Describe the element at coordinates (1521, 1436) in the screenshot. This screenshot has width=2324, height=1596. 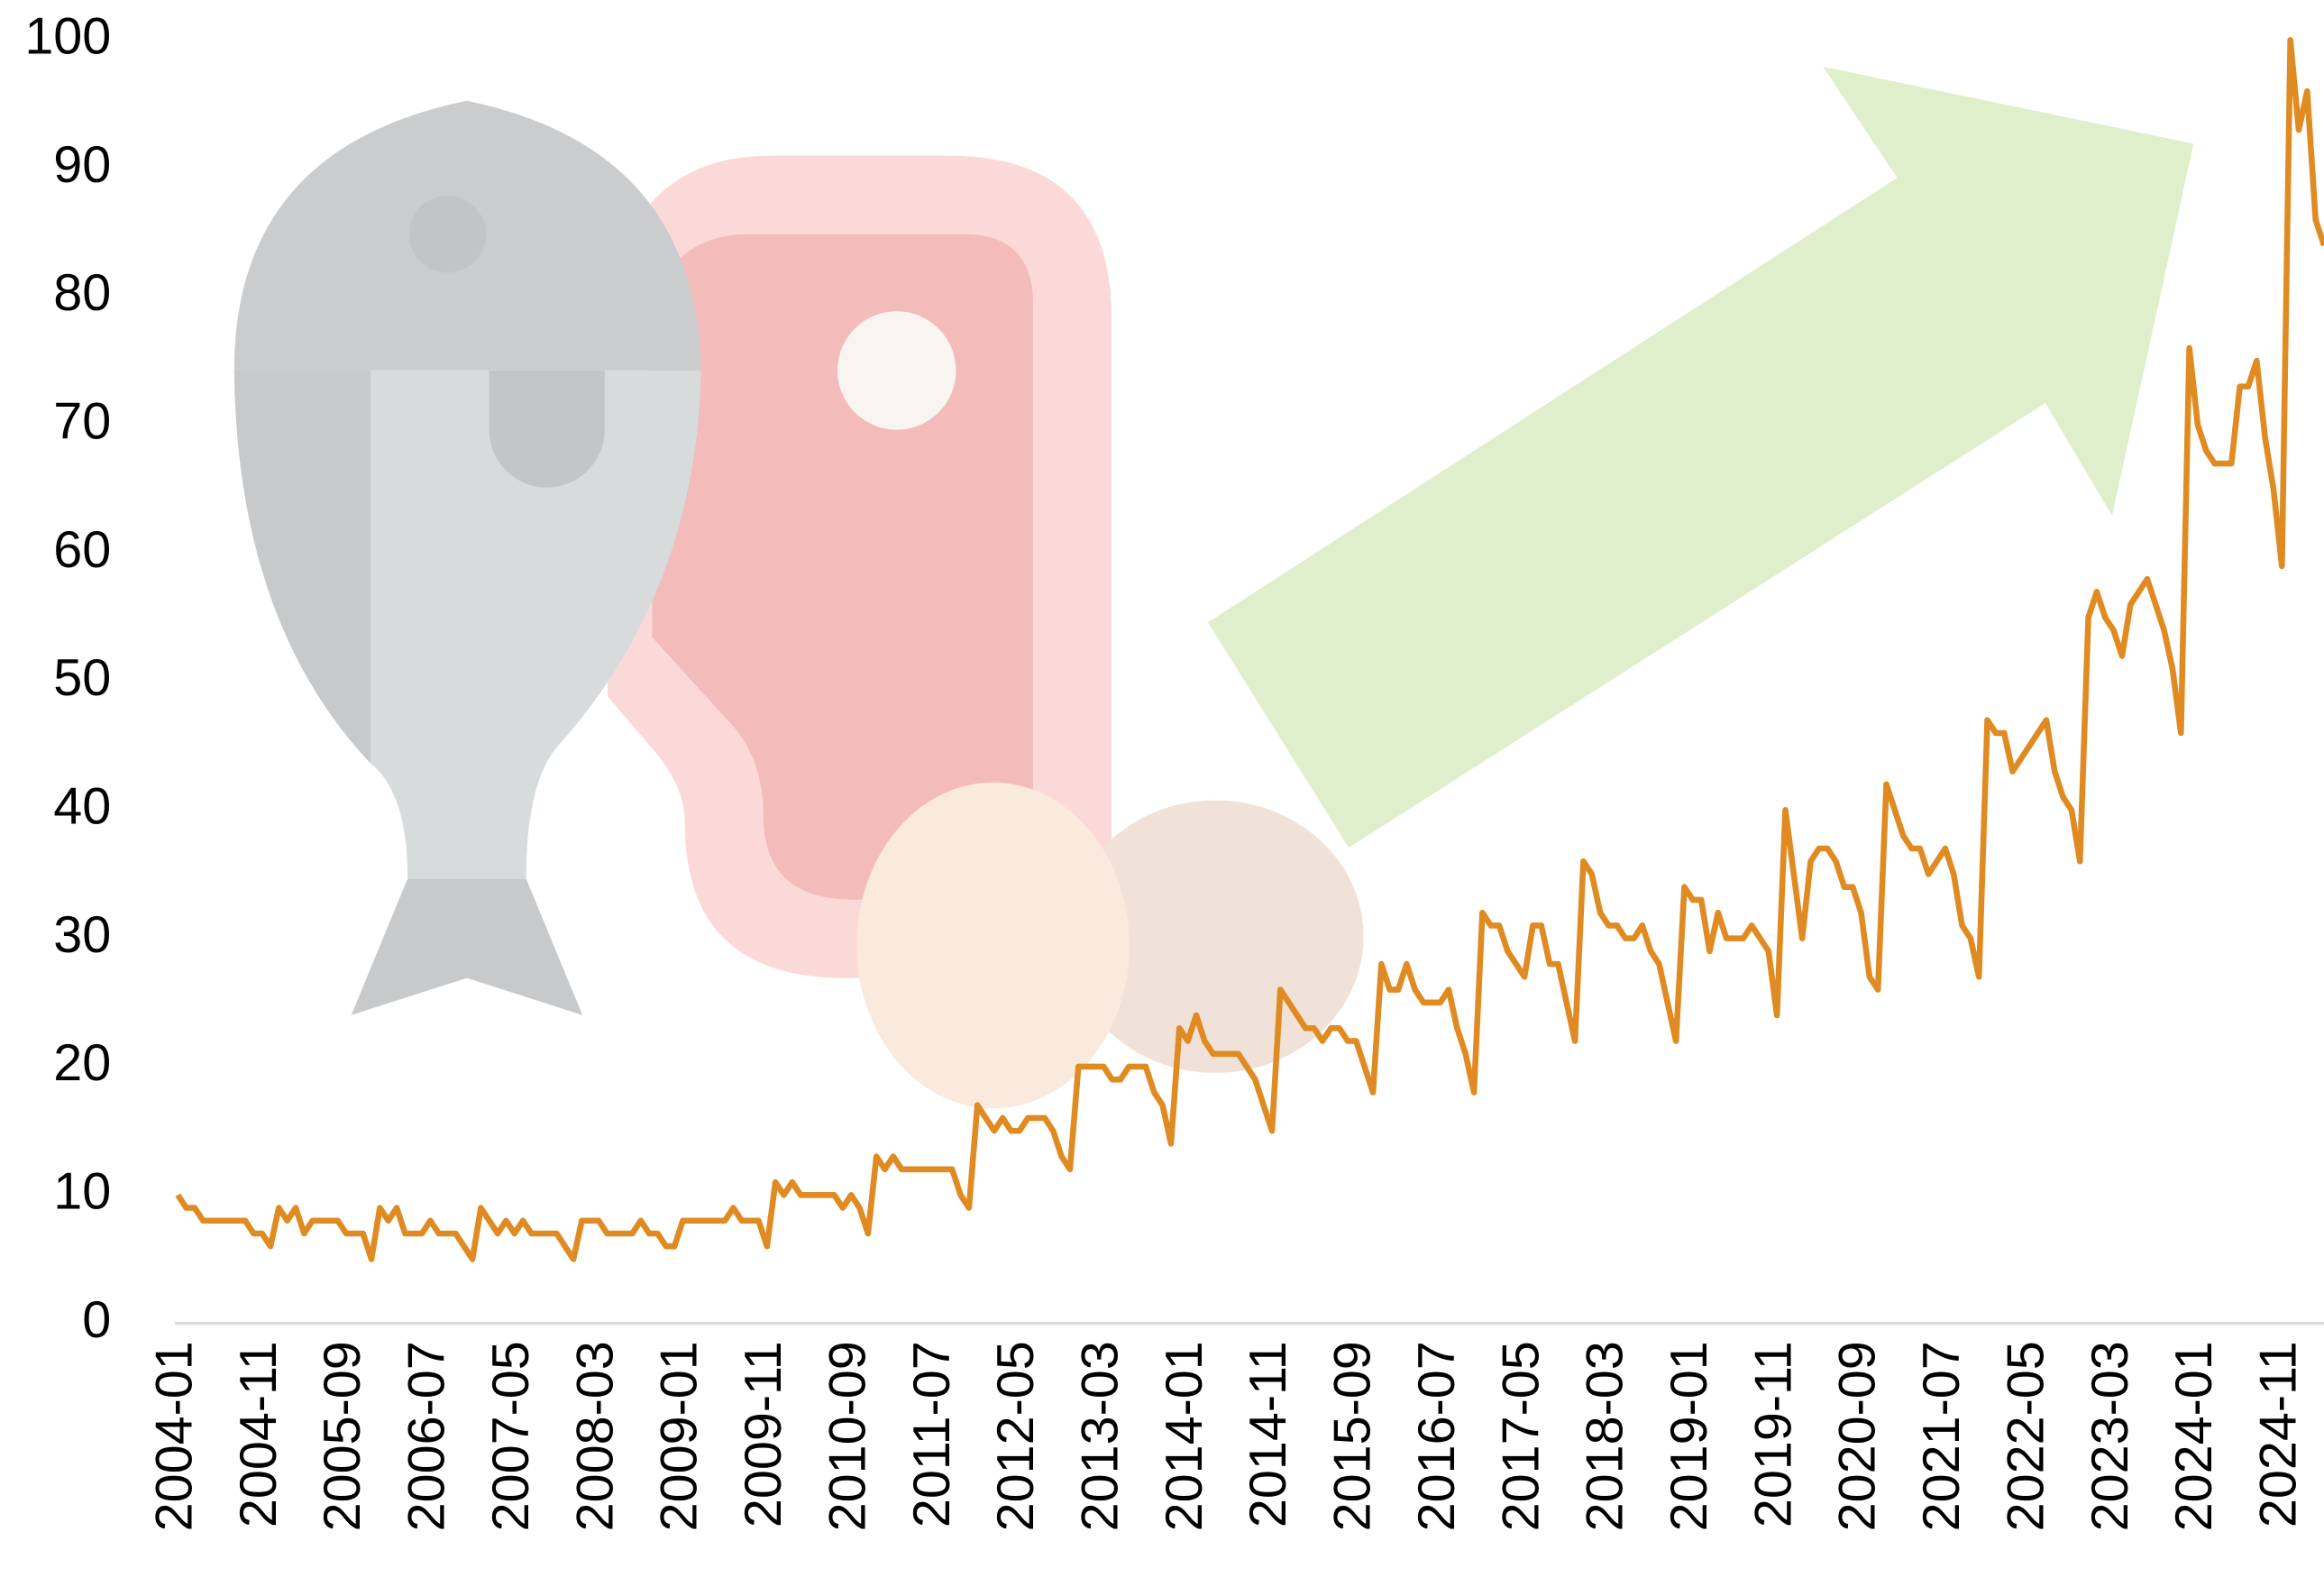
I see `x-tick-label: 2017-05` at that location.